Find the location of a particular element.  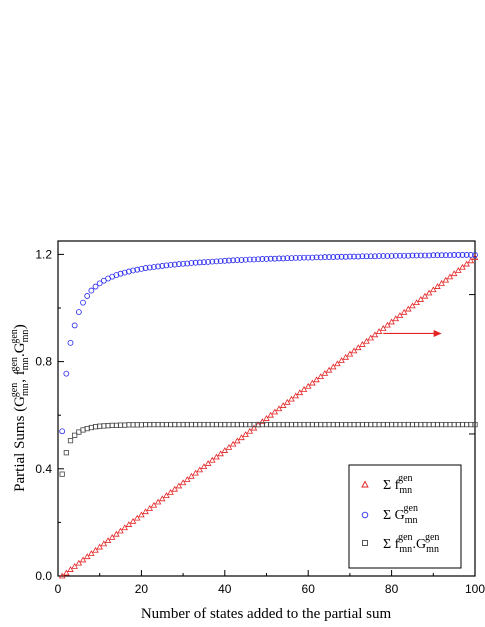

legend-label-fG-sup1: gen is located at coordinates (405, 537).